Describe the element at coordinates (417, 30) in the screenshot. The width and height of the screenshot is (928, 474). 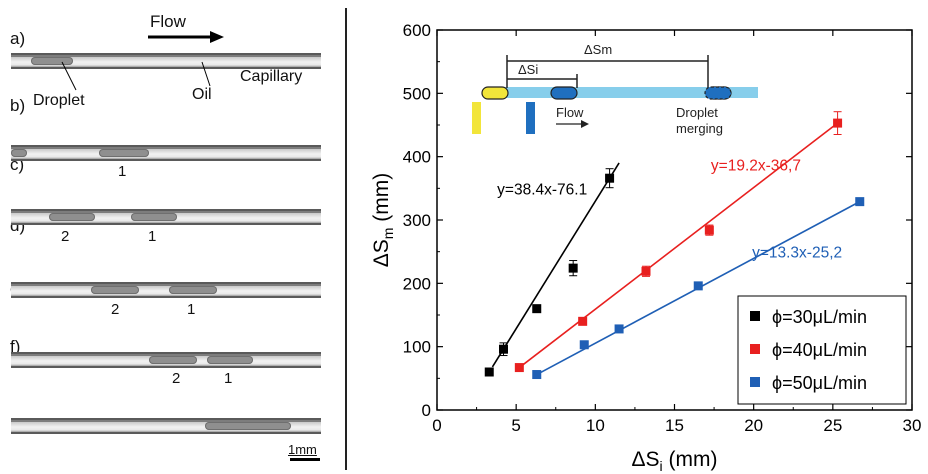
I see `y-tick-label: 600` at that location.